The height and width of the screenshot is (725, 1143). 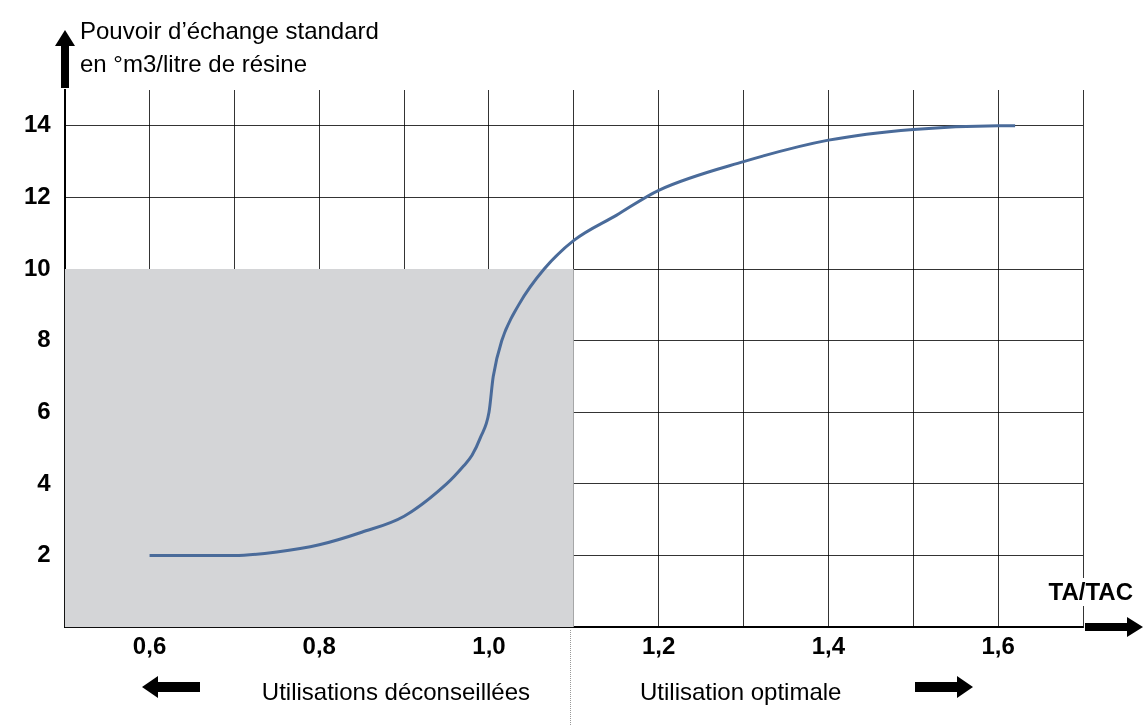 I want to click on y-tick-label: 2, so click(x=44, y=554).